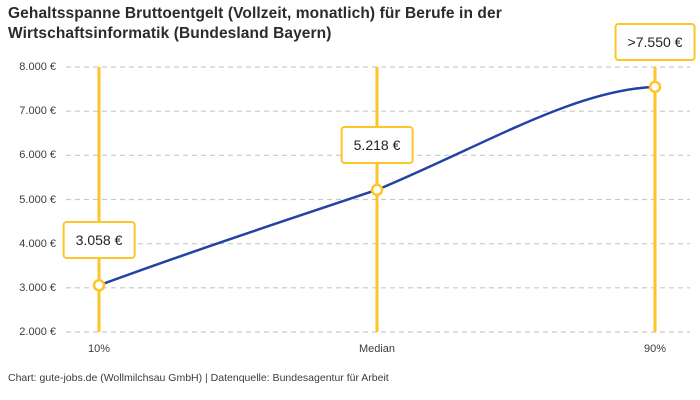  I want to click on value-label-box: >7.550 €, so click(655, 41).